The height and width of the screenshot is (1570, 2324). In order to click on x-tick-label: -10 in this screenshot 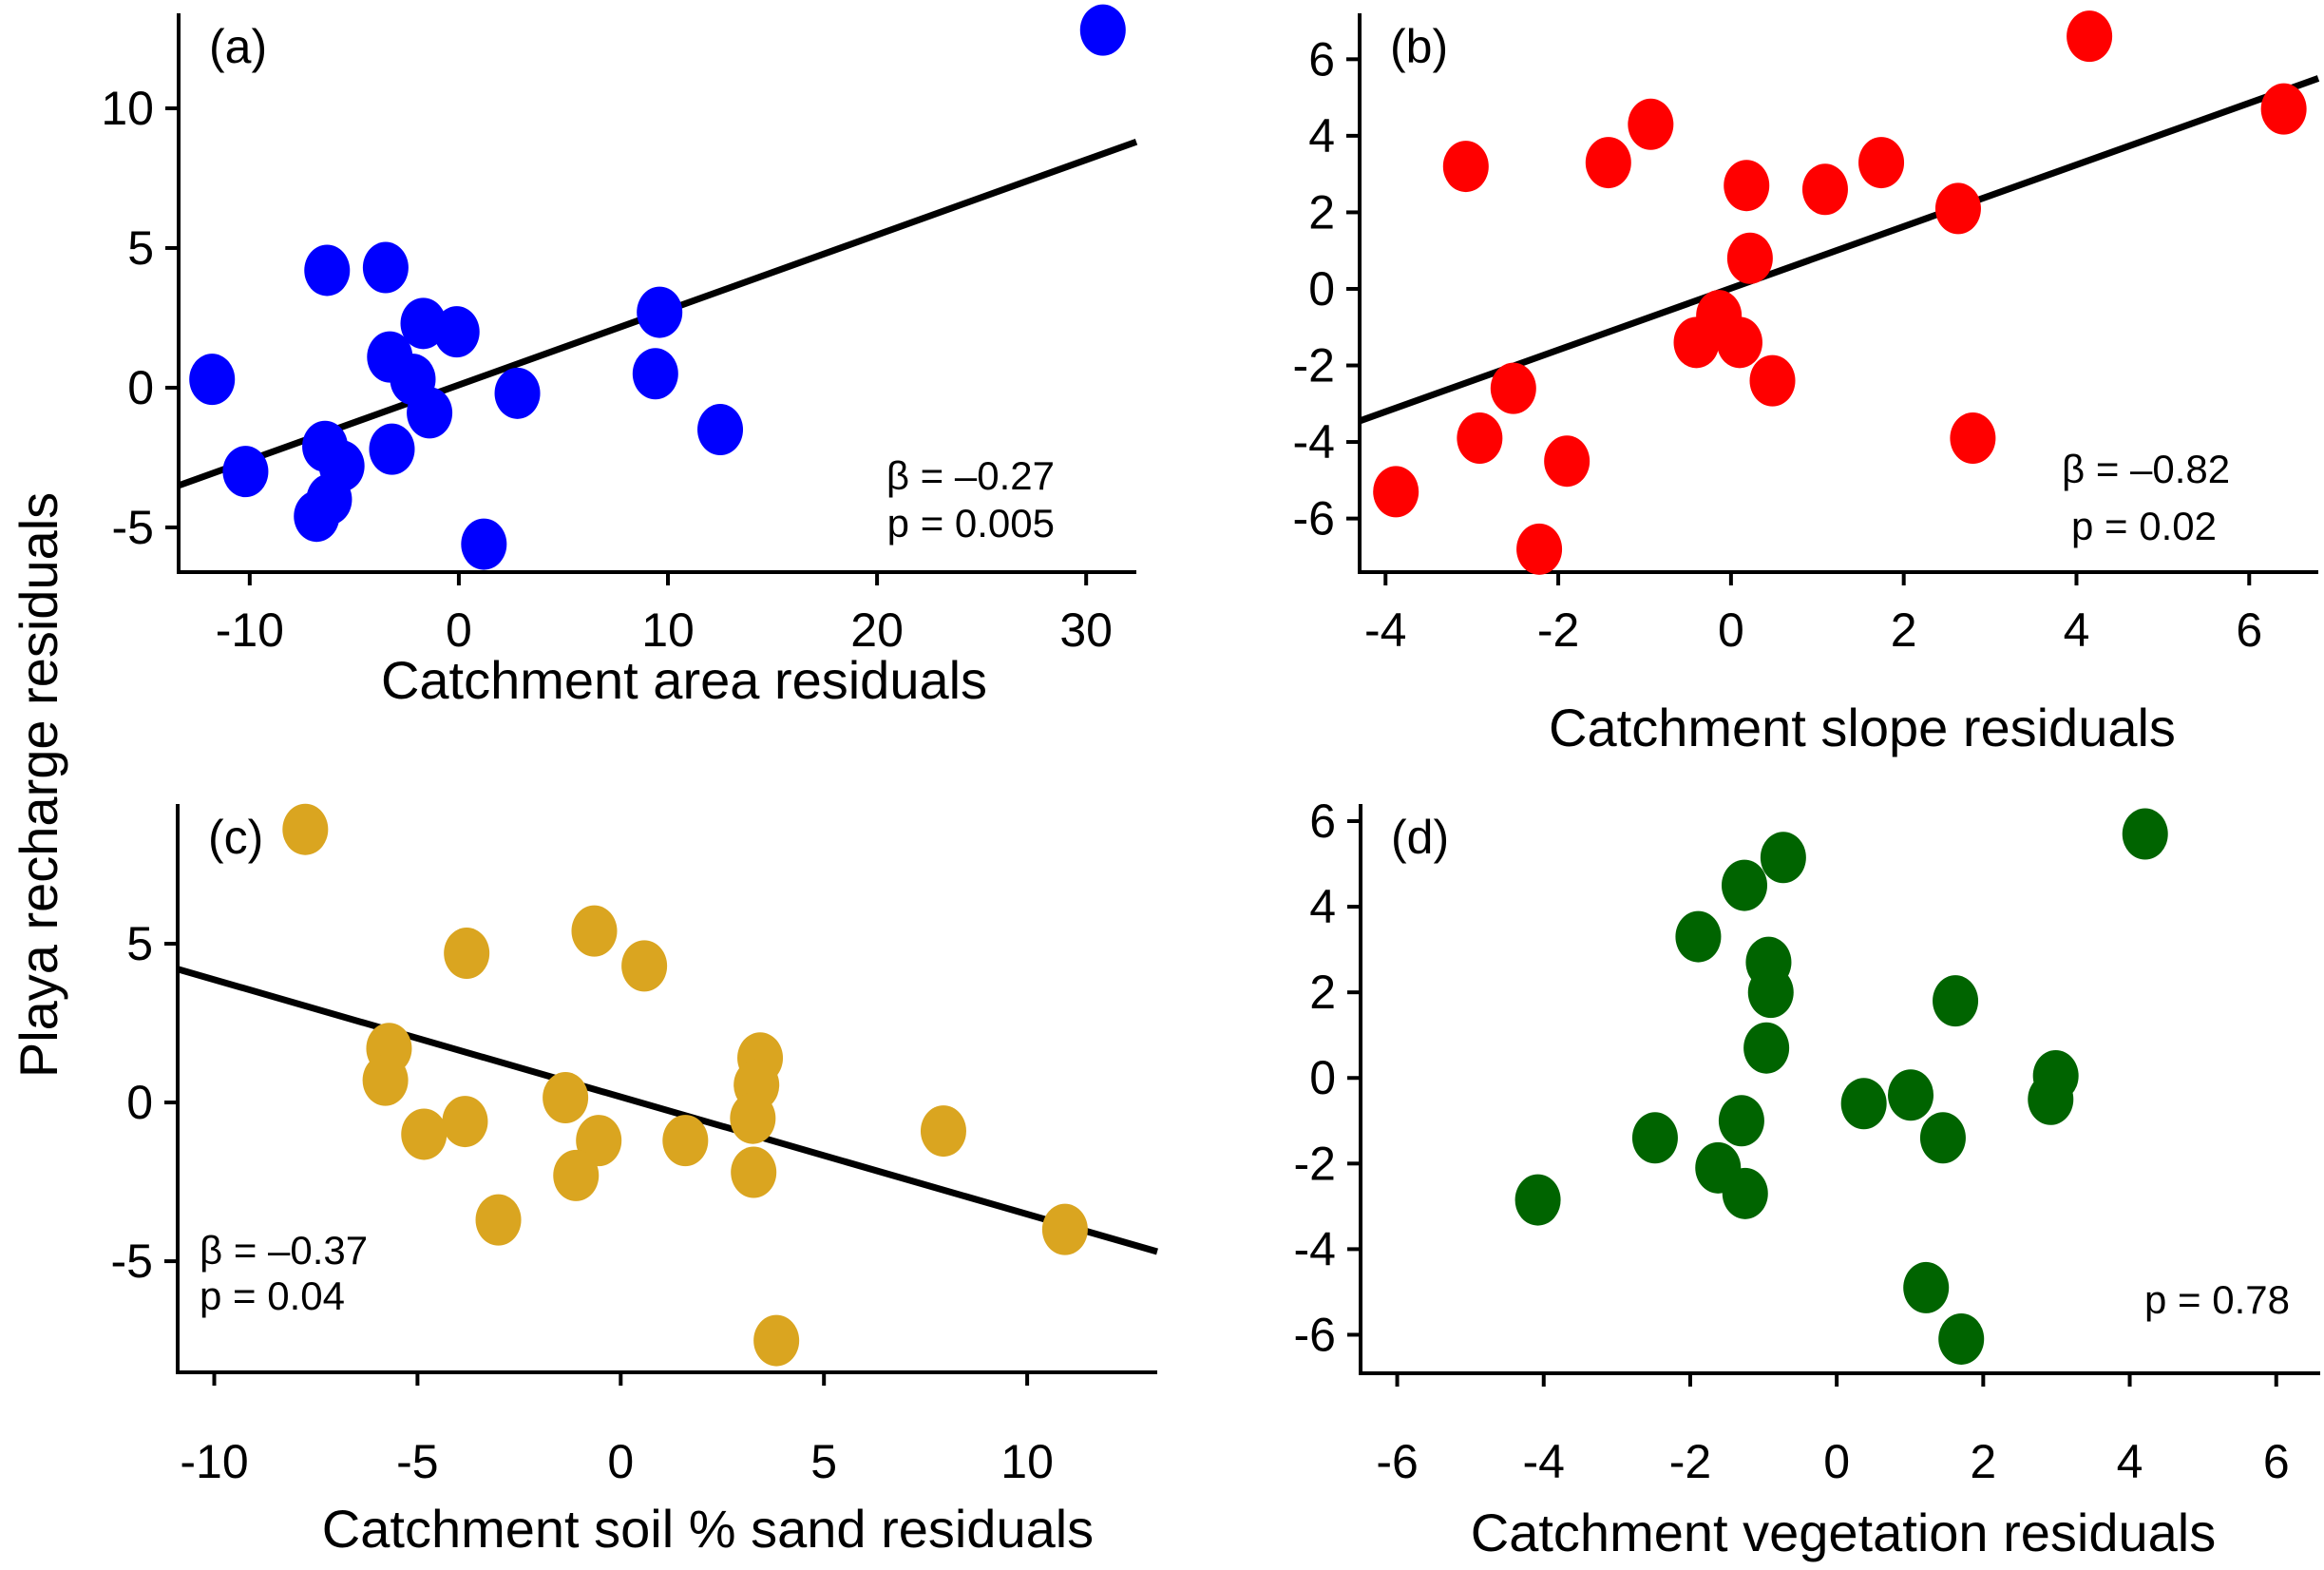, I will do `click(214, 1462)`.